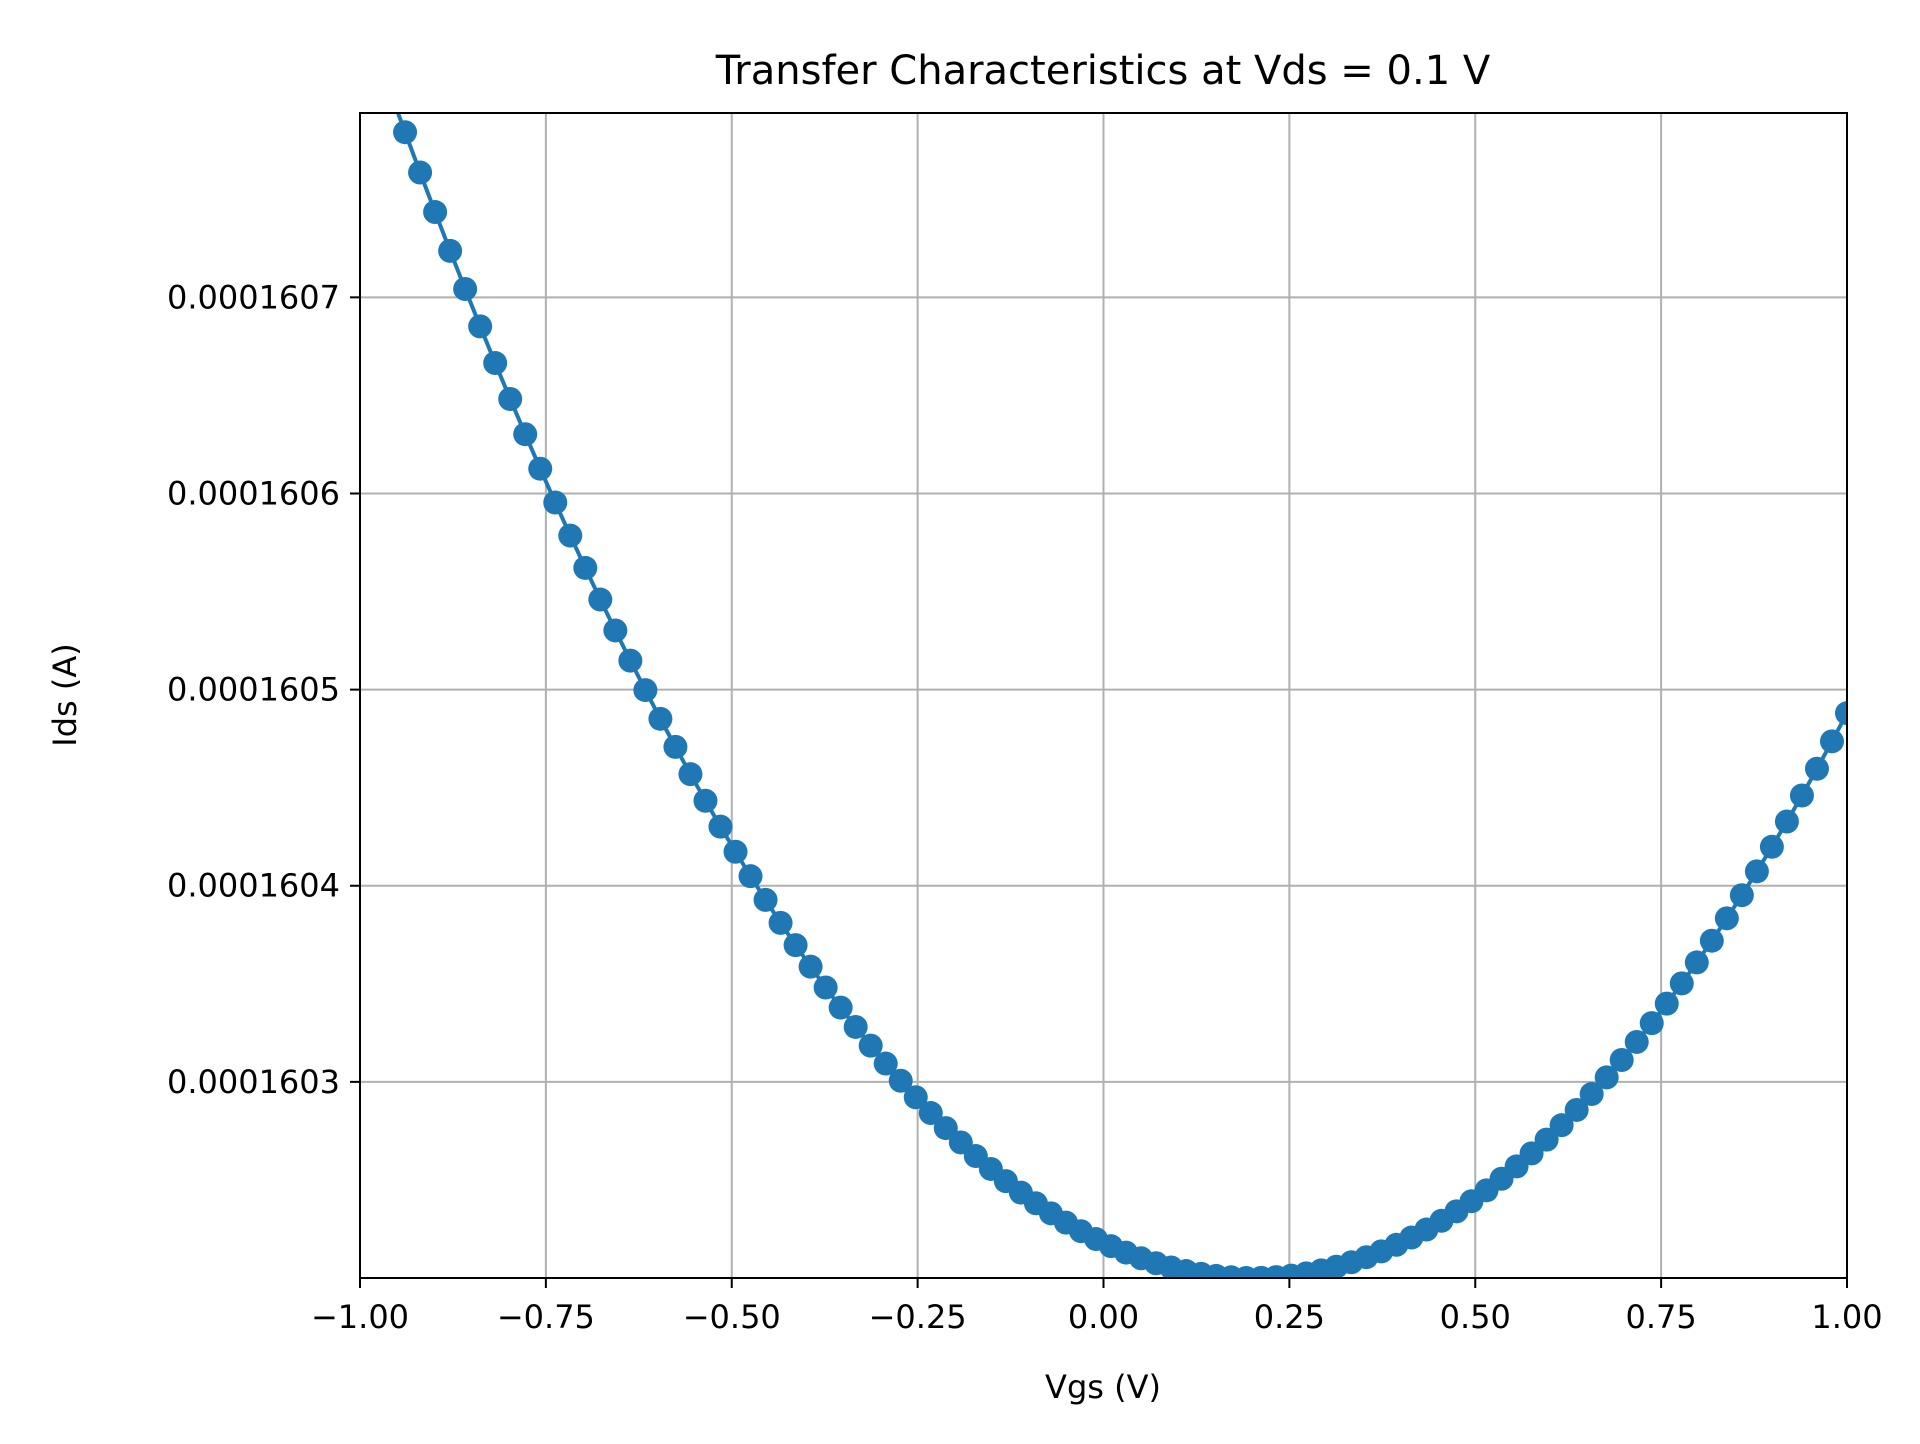 The height and width of the screenshot is (1444, 1920). I want to click on x-tick-label: −0.25, so click(918, 1317).